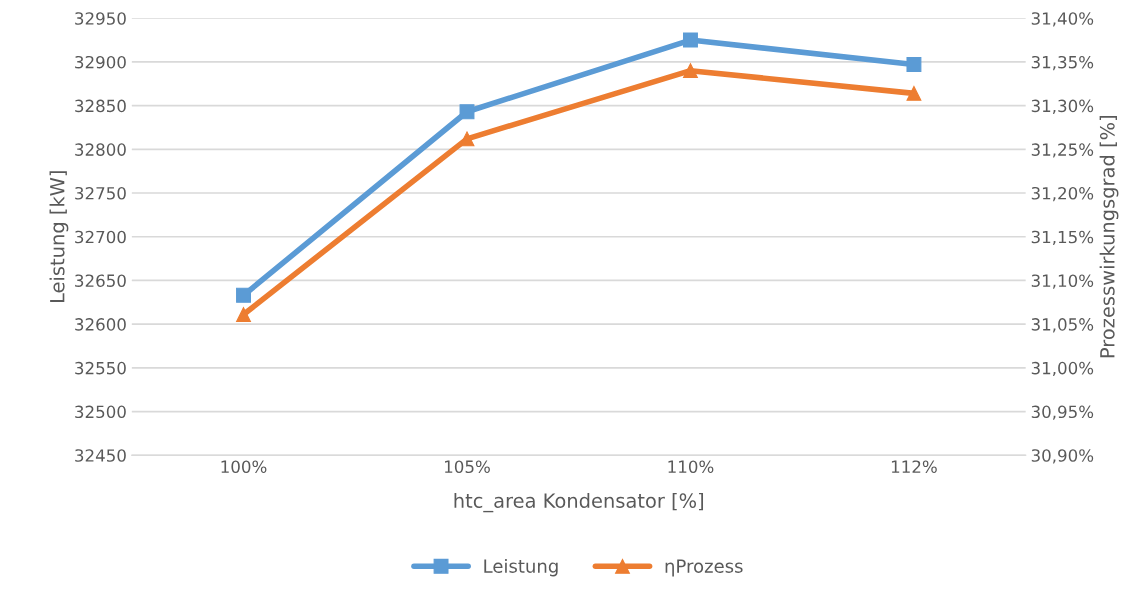 The image size is (1146, 607). What do you see at coordinates (244, 467) in the screenshot?
I see `x-tick-label: 100%` at bounding box center [244, 467].